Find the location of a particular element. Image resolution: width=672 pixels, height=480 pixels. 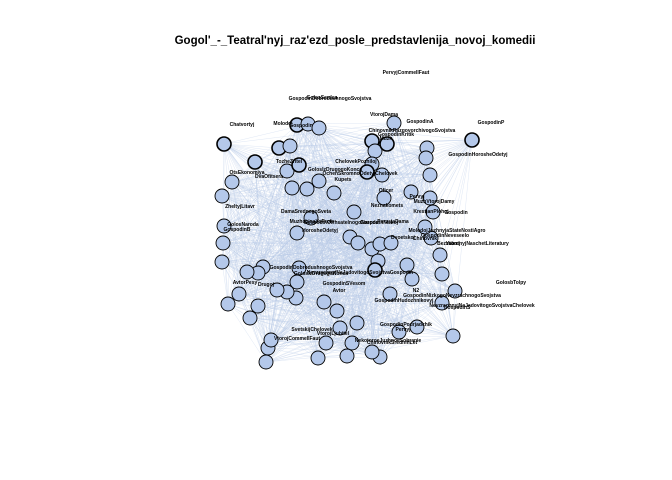

node-label: Gospodin is located at coordinates (300, 126).